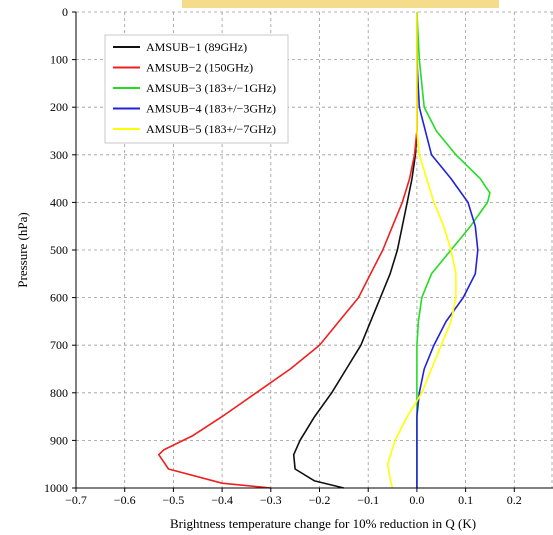  What do you see at coordinates (211, 88) in the screenshot?
I see `legend-label-3: AMSUB−3 (183+/−1GHz)` at bounding box center [211, 88].